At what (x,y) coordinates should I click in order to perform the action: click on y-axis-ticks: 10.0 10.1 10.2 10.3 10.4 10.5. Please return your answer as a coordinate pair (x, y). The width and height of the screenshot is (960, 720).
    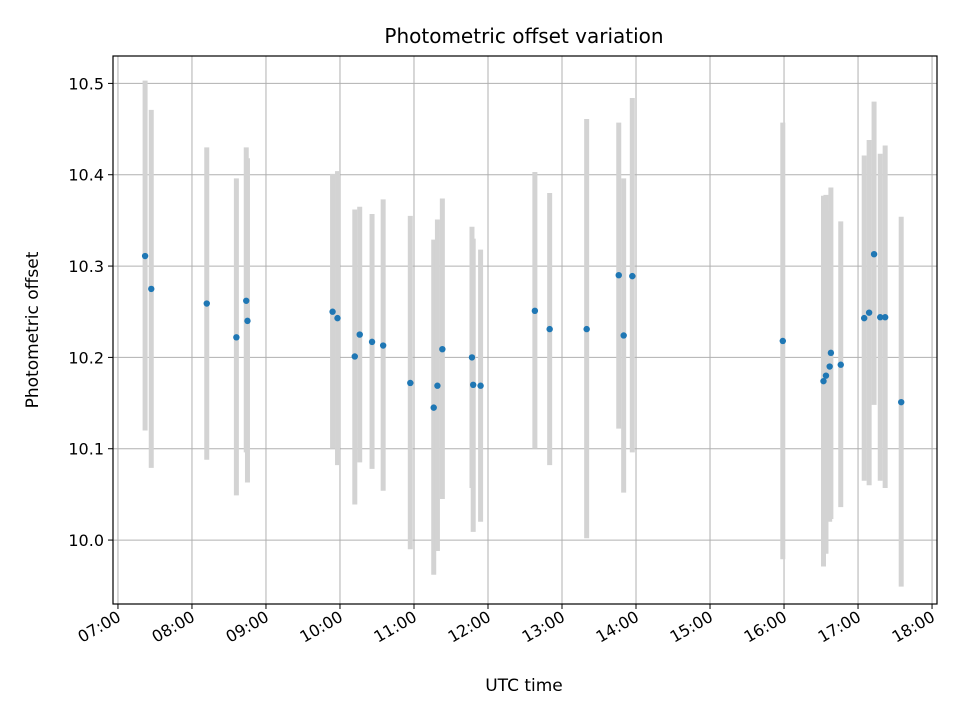
    Looking at the image, I should click on (90, 312).